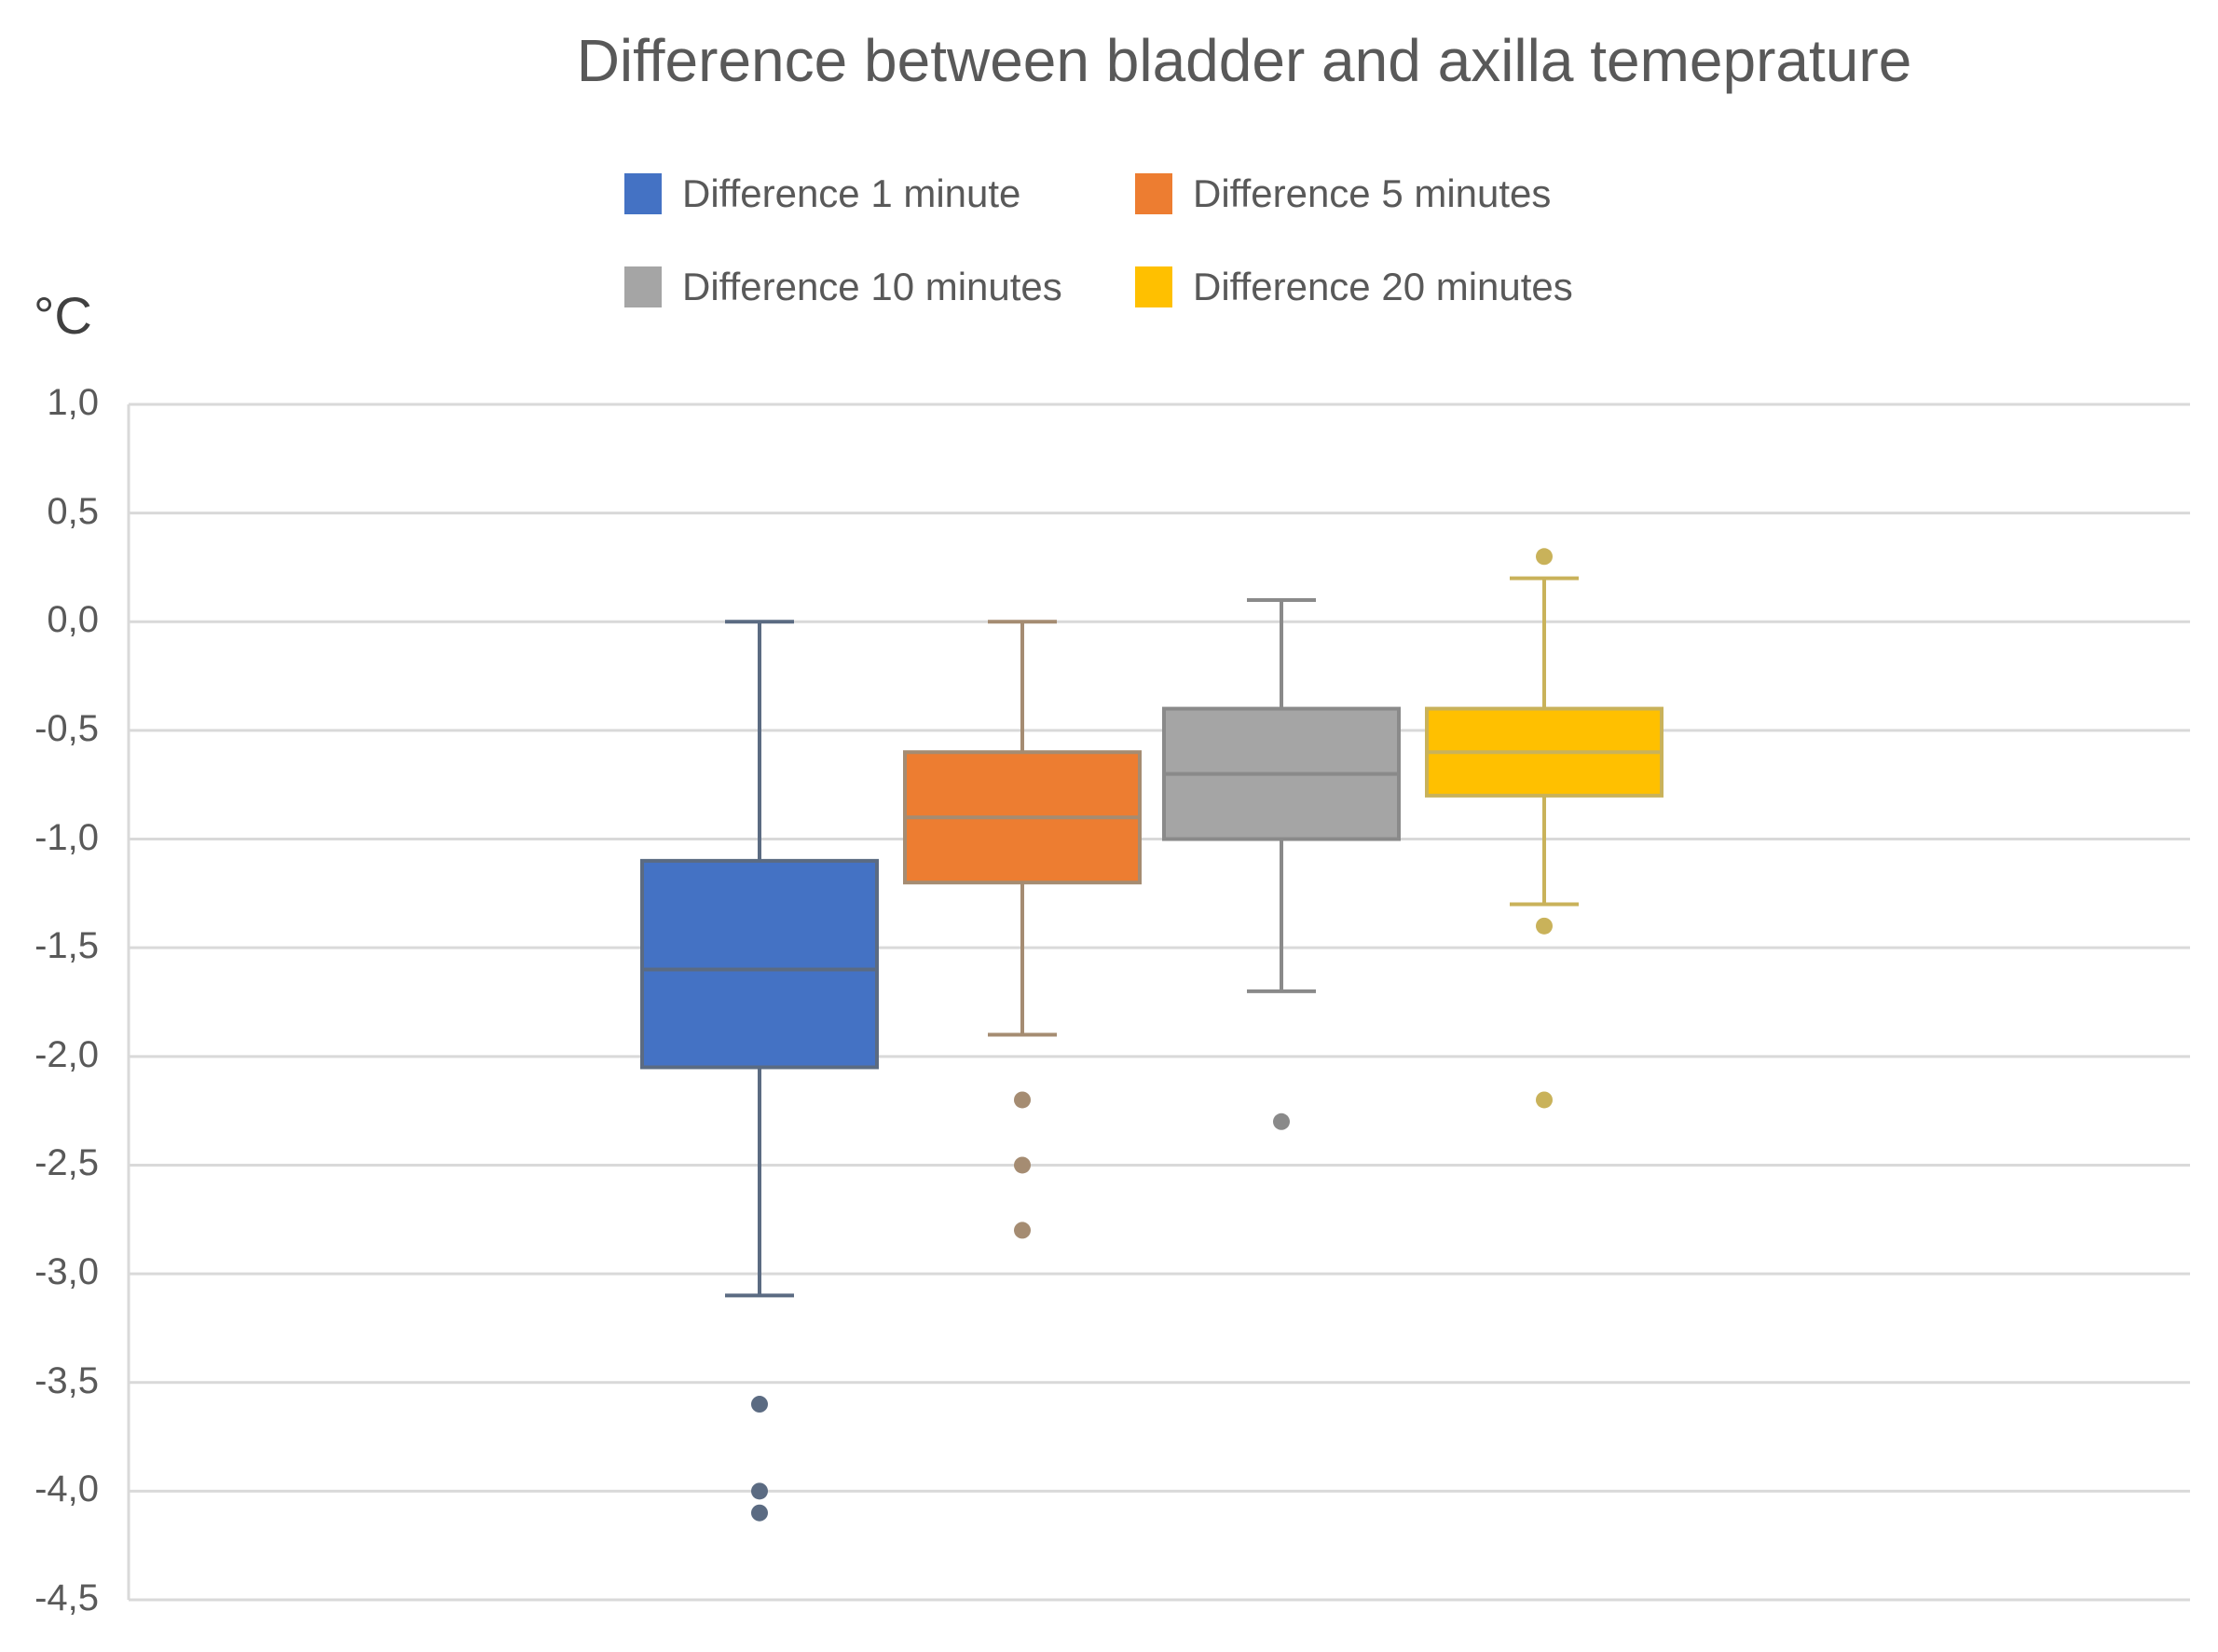 This screenshot has height=1652, width=2218. I want to click on legend-item-20min: Difference 20 minutes, so click(1354, 287).